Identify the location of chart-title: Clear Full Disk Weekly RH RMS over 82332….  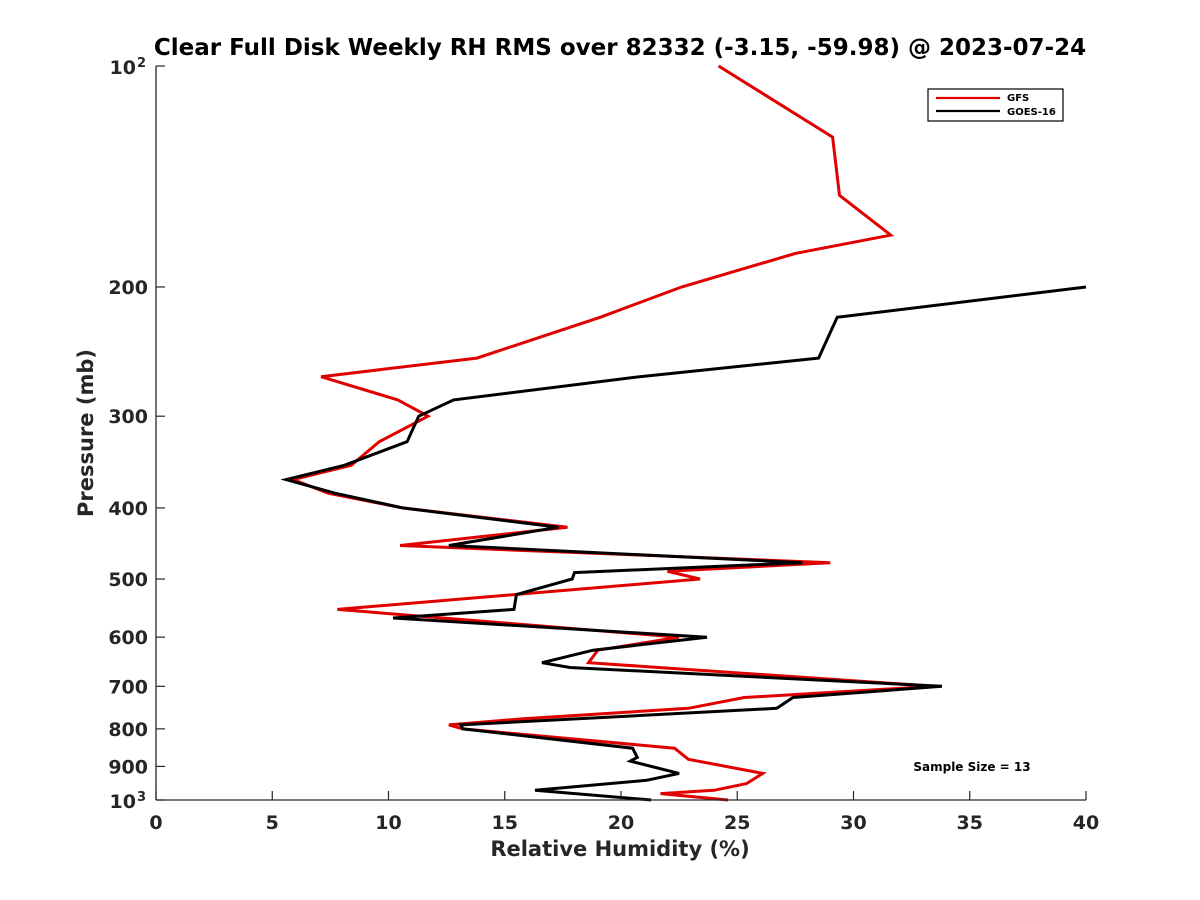
(620, 48).